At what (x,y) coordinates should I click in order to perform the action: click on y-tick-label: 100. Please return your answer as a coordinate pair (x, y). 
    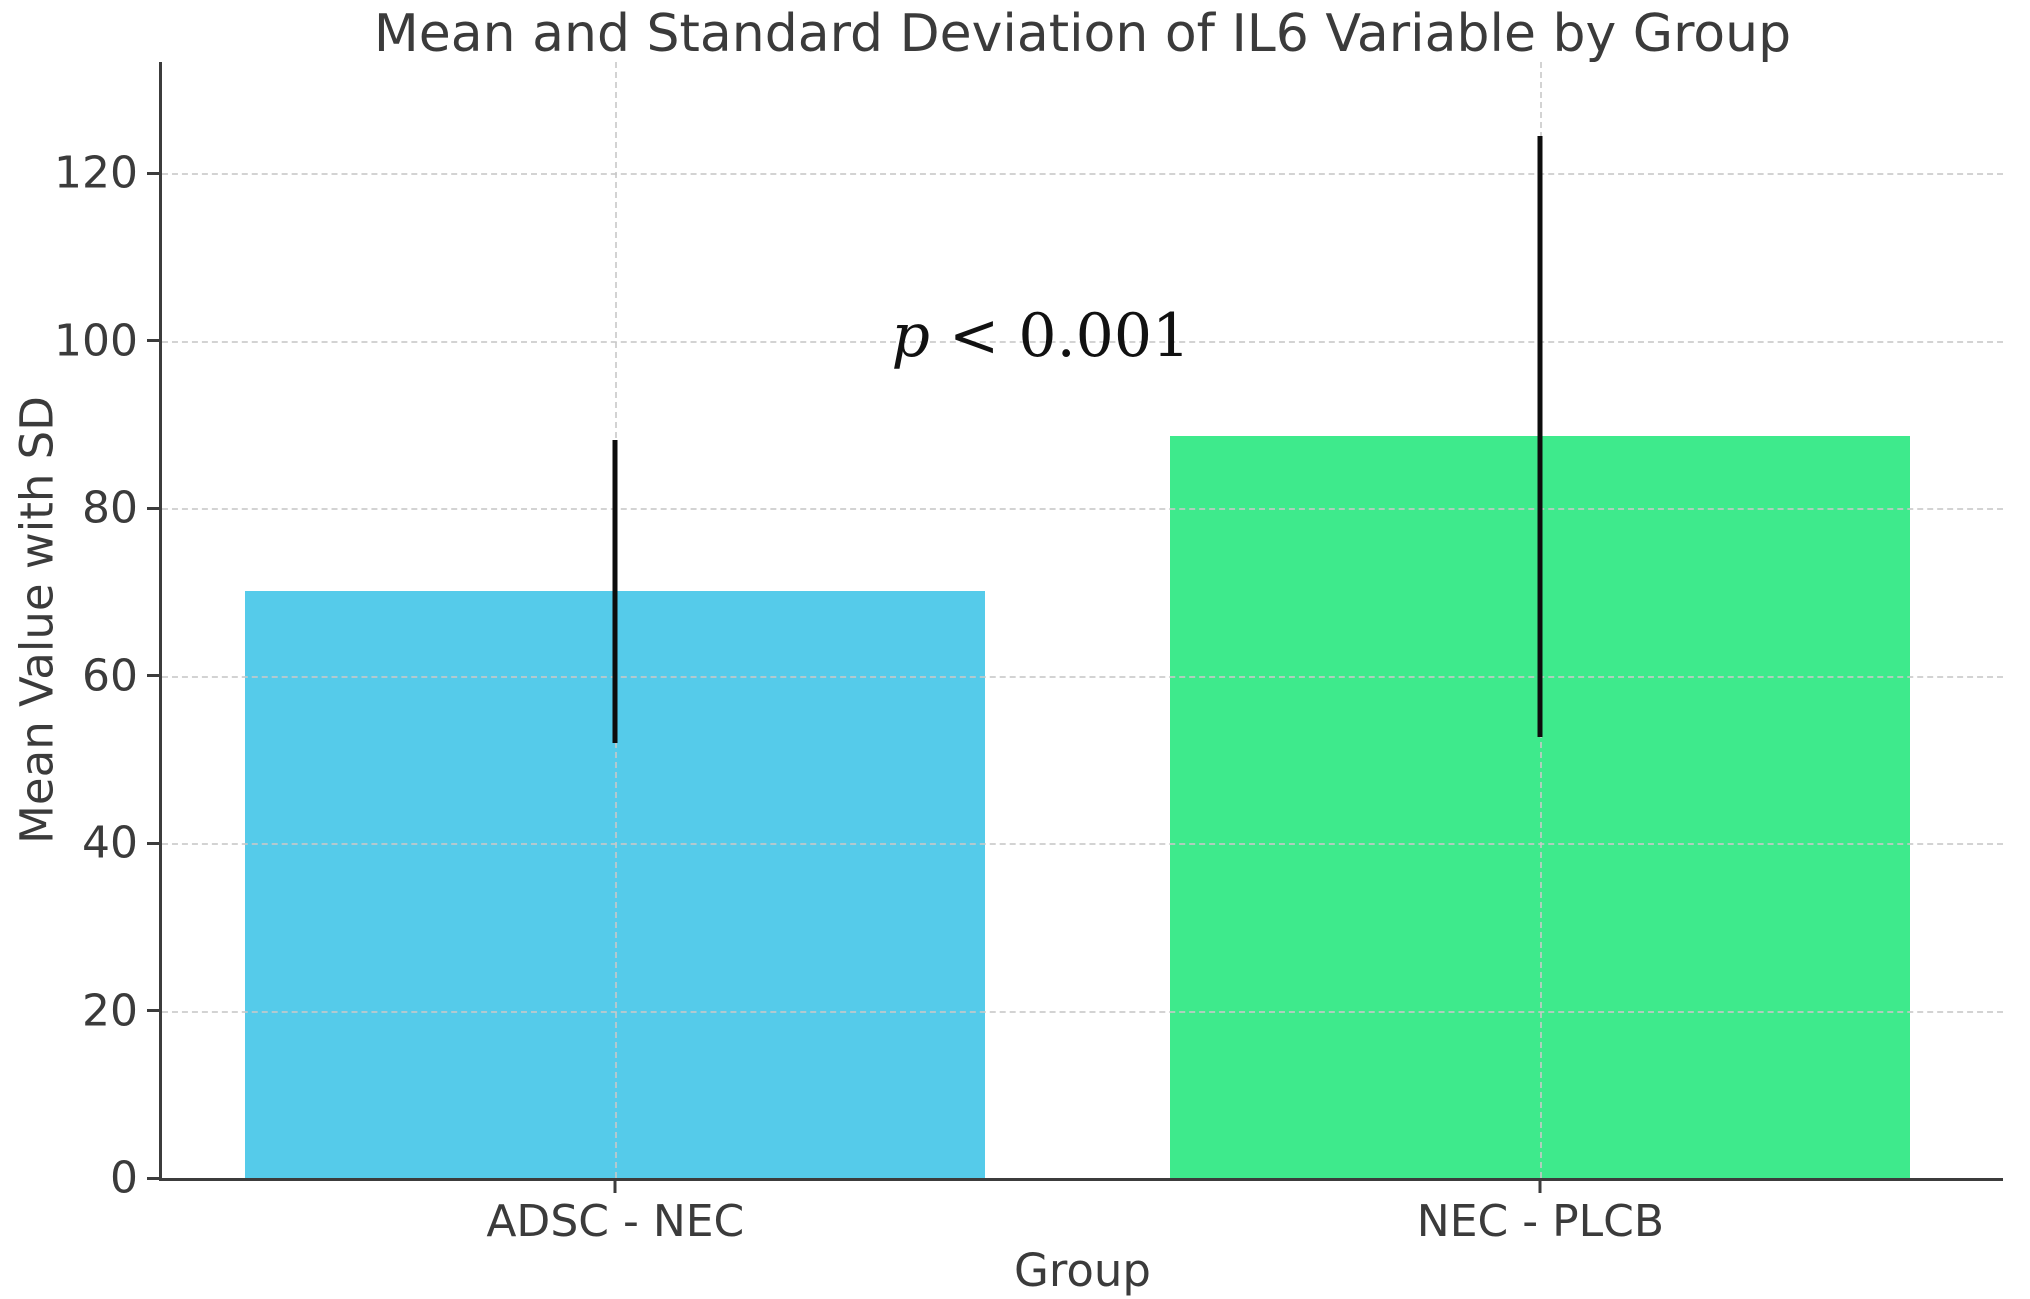
    Looking at the image, I should click on (96, 341).